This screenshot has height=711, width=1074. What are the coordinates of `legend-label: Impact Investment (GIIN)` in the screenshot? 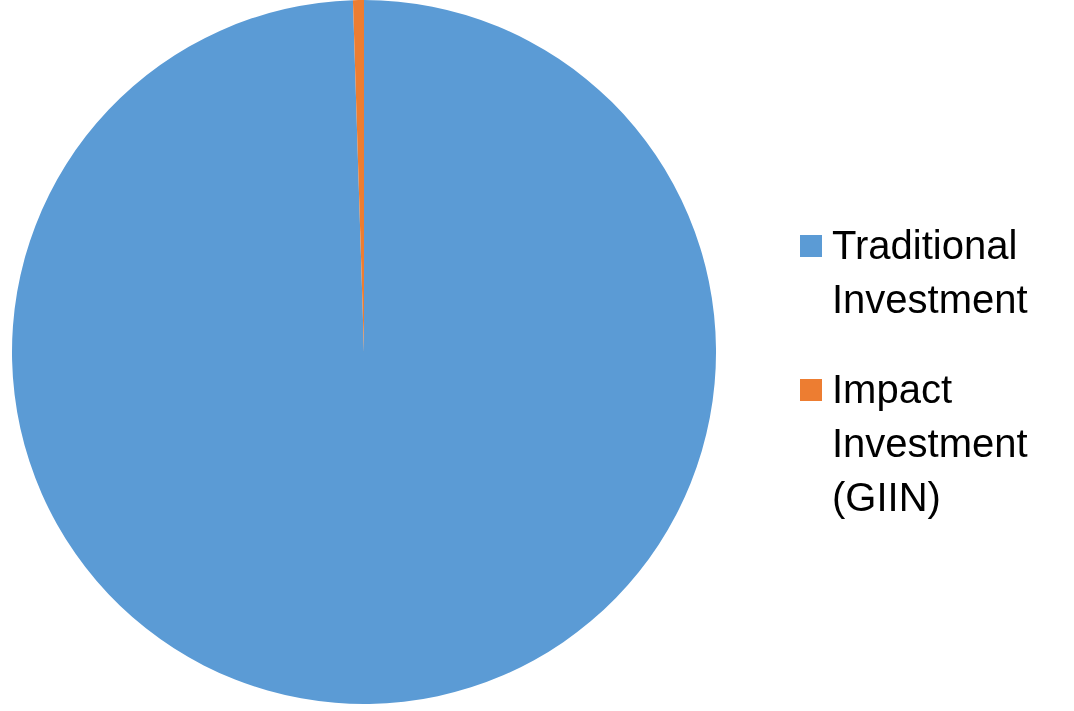 It's located at (930, 443).